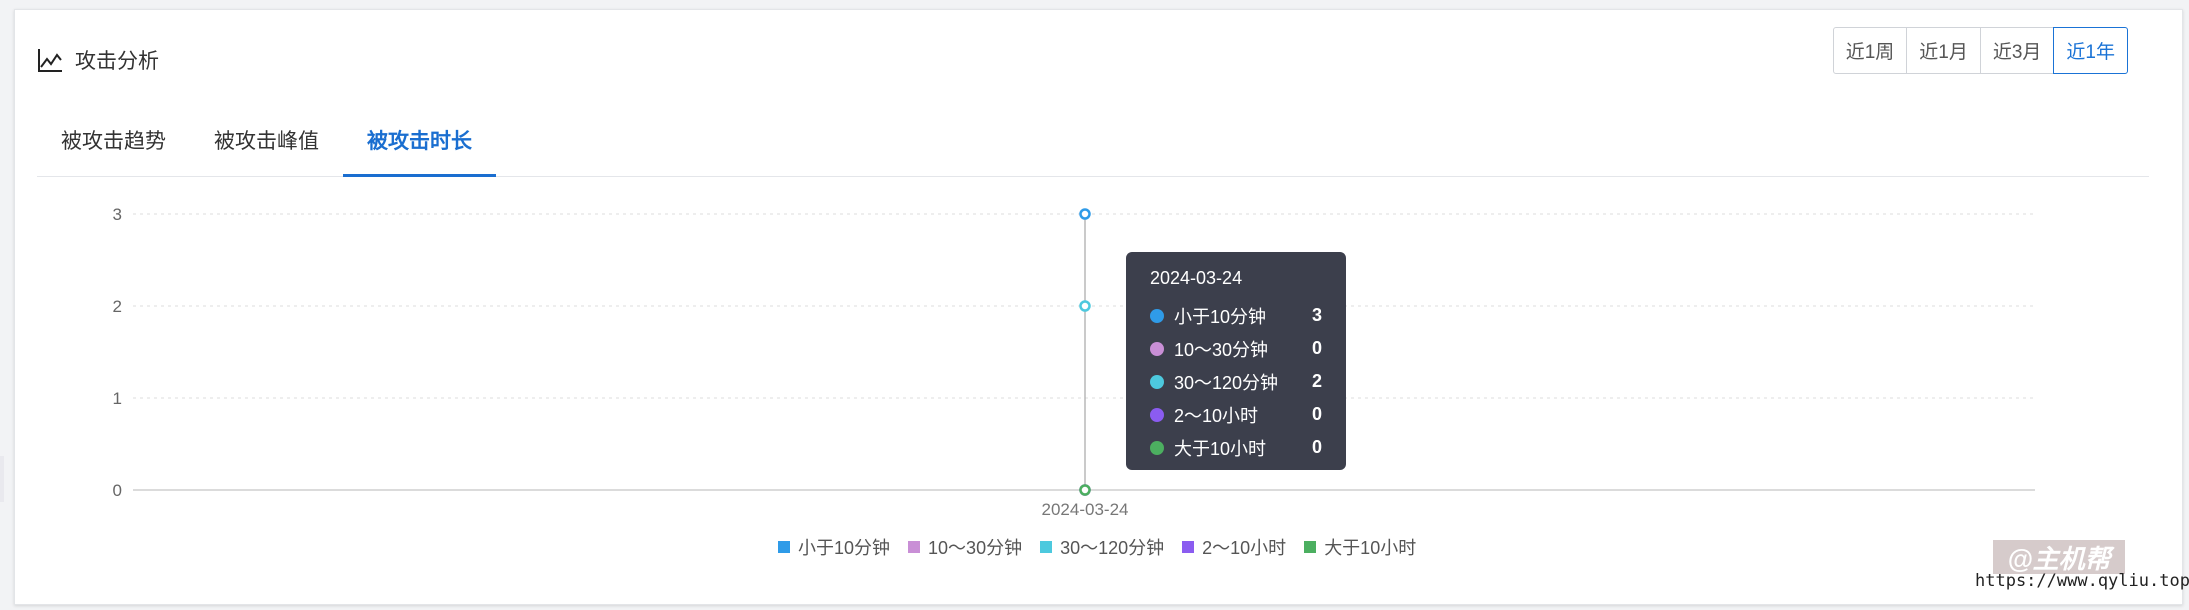  I want to click on legend-item: 10～30分钟, so click(965, 547).